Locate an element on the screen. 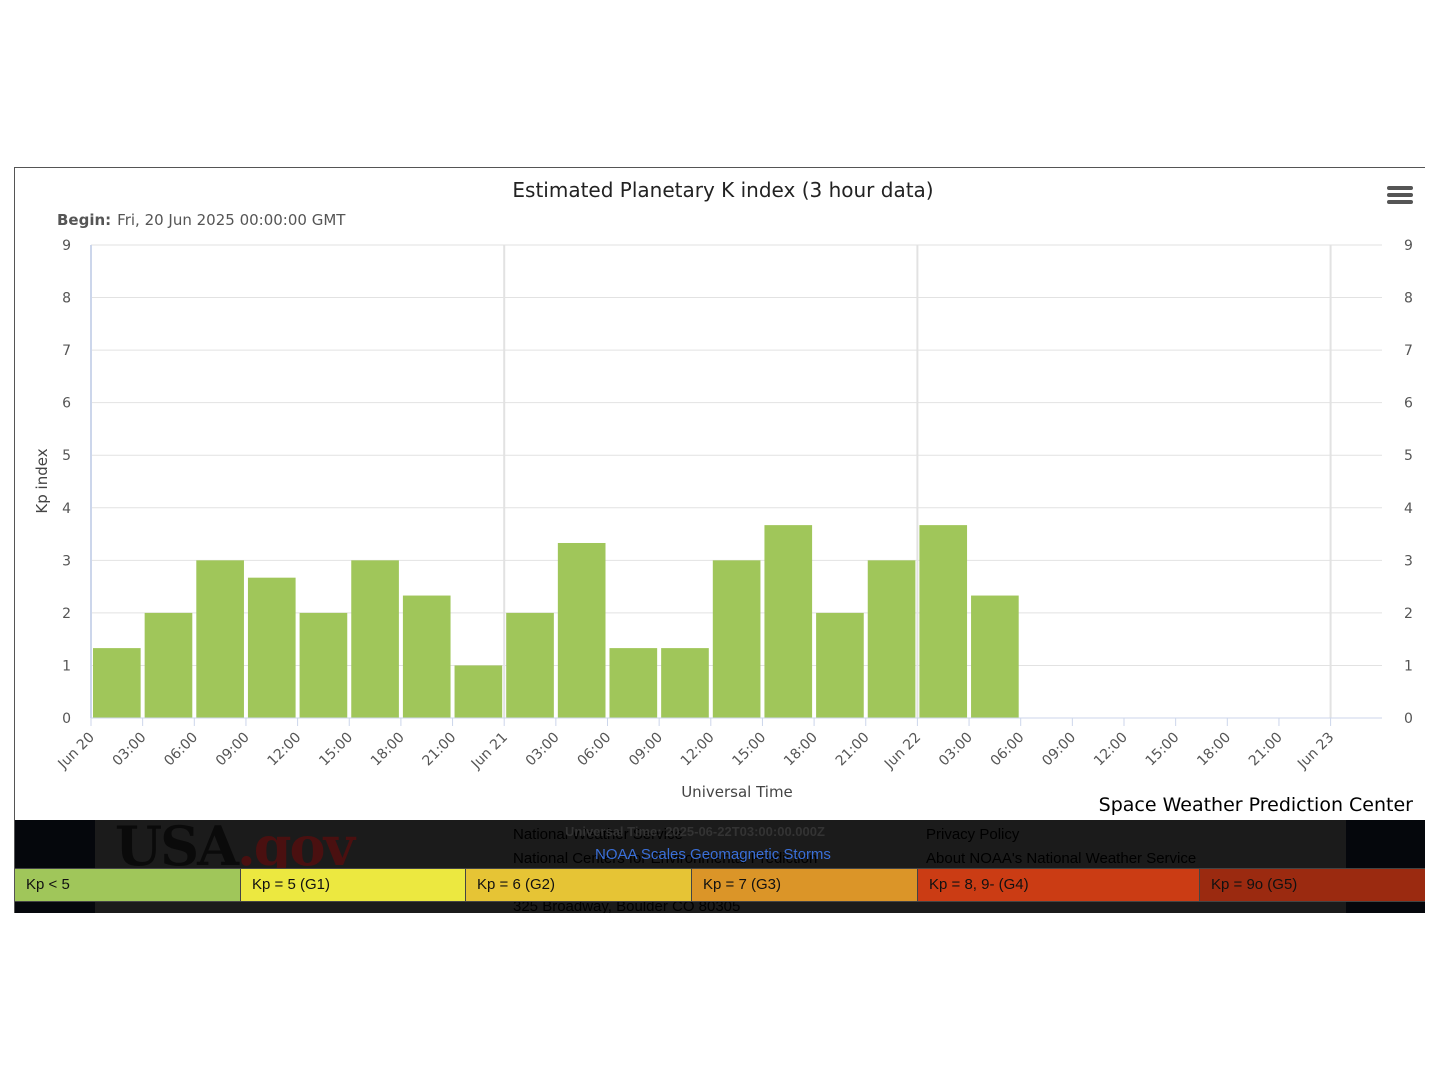 This screenshot has width=1440, height=1080. noaa-scales-link: NOAA Scales Geomagnetic Storms is located at coordinates (713, 854).